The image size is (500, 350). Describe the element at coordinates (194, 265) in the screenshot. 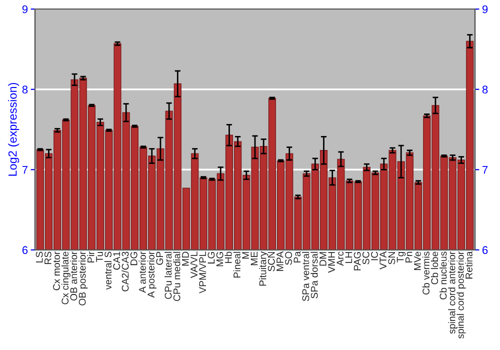

I see `x-tick-label: VA/VL` at that location.